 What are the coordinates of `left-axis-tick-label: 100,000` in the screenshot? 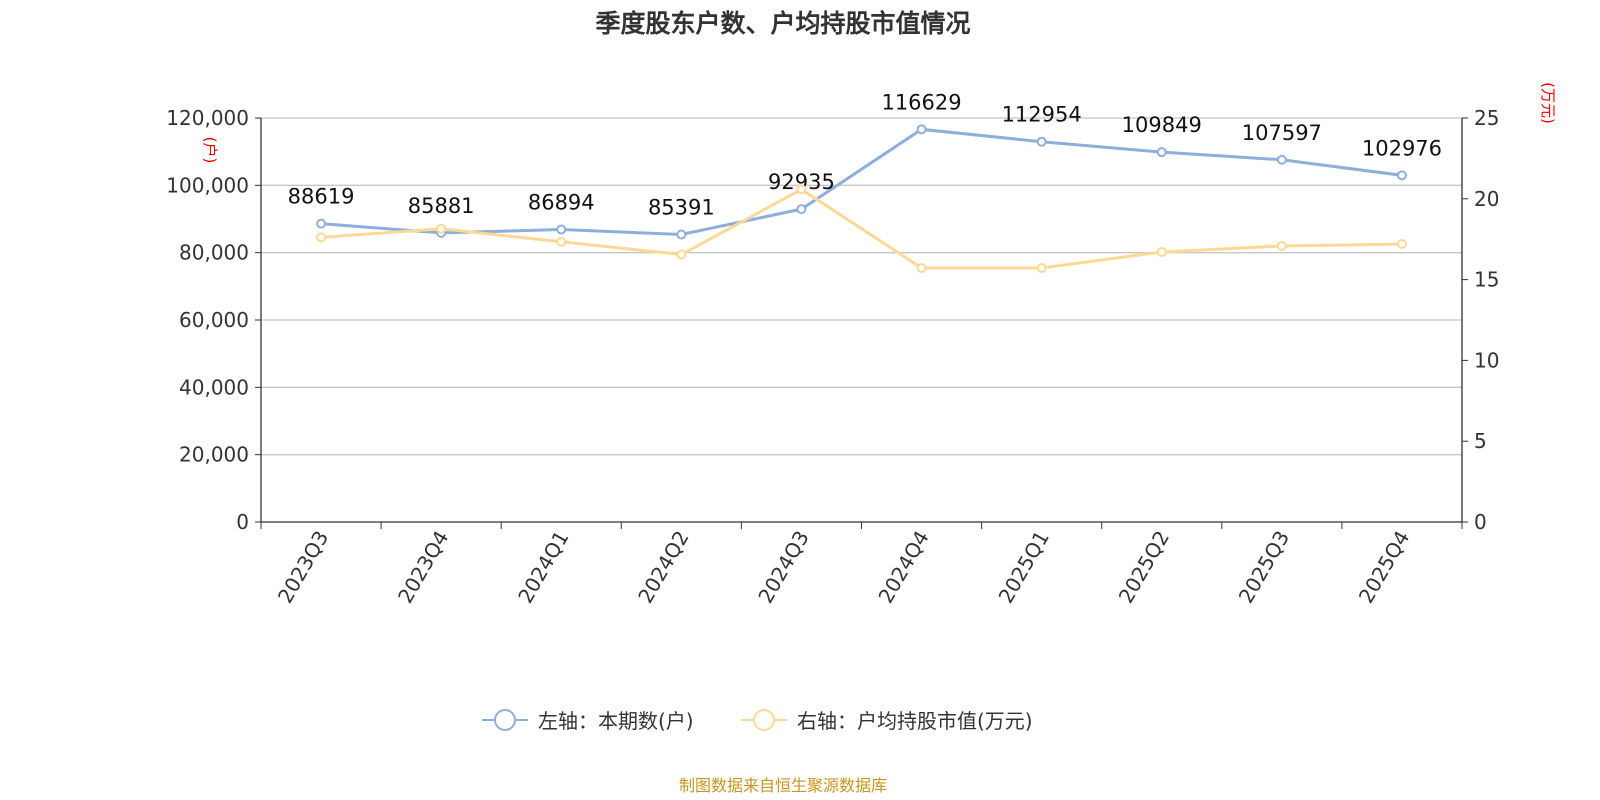 It's located at (207, 185).